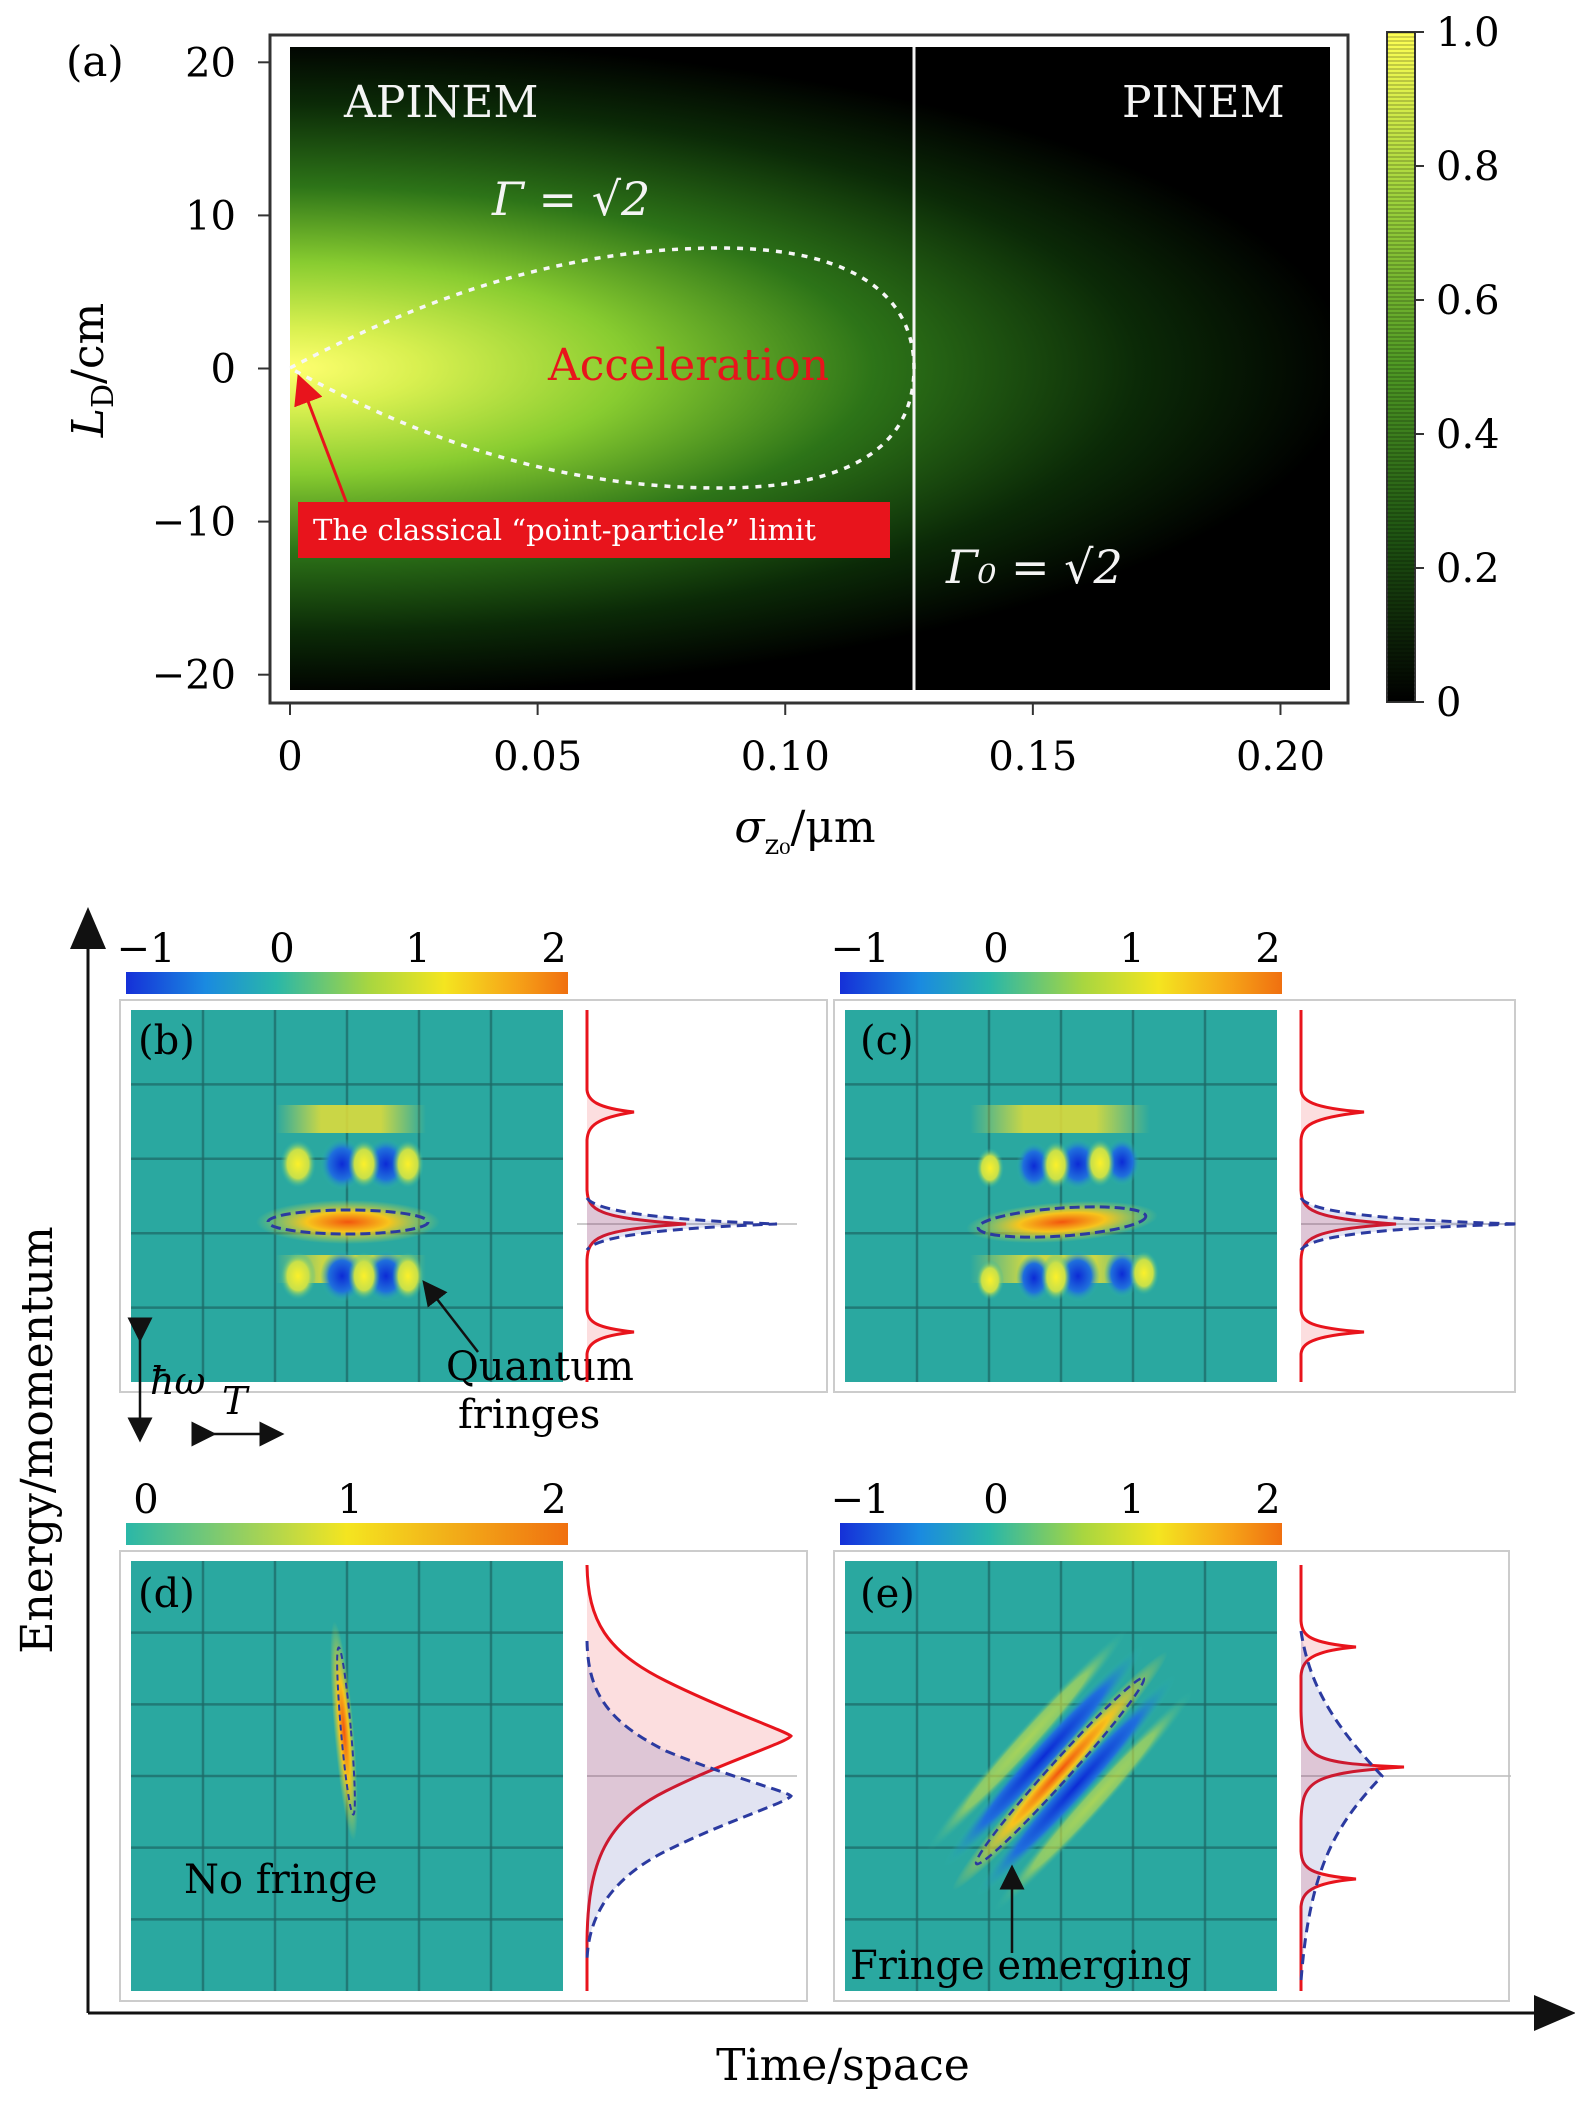  I want to click on y-tick-label: −20, so click(194, 676).